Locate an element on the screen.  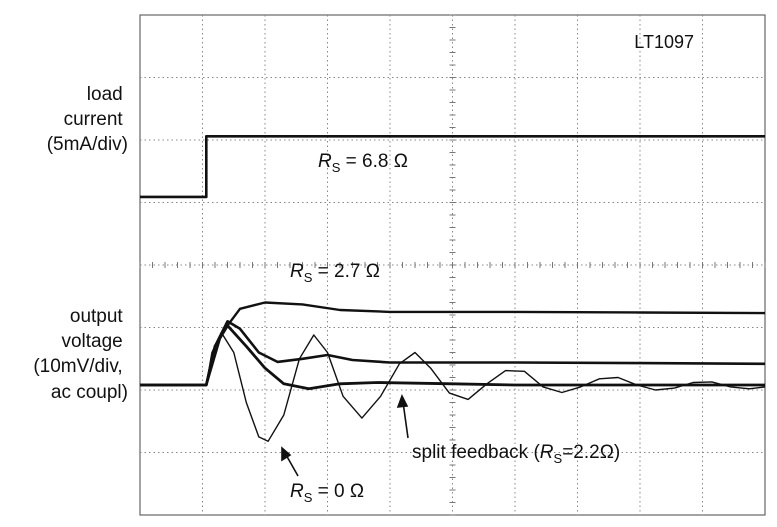
annotation-rs-6-8: RS = 6.8 Ω is located at coordinates (363, 163).